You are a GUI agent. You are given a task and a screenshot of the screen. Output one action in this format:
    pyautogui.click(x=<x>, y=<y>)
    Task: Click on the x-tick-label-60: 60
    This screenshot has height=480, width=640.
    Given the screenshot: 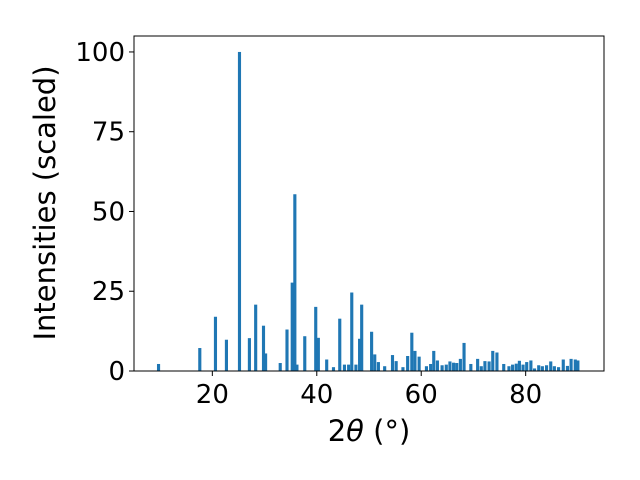 What is the action you would take?
    pyautogui.click(x=421, y=395)
    